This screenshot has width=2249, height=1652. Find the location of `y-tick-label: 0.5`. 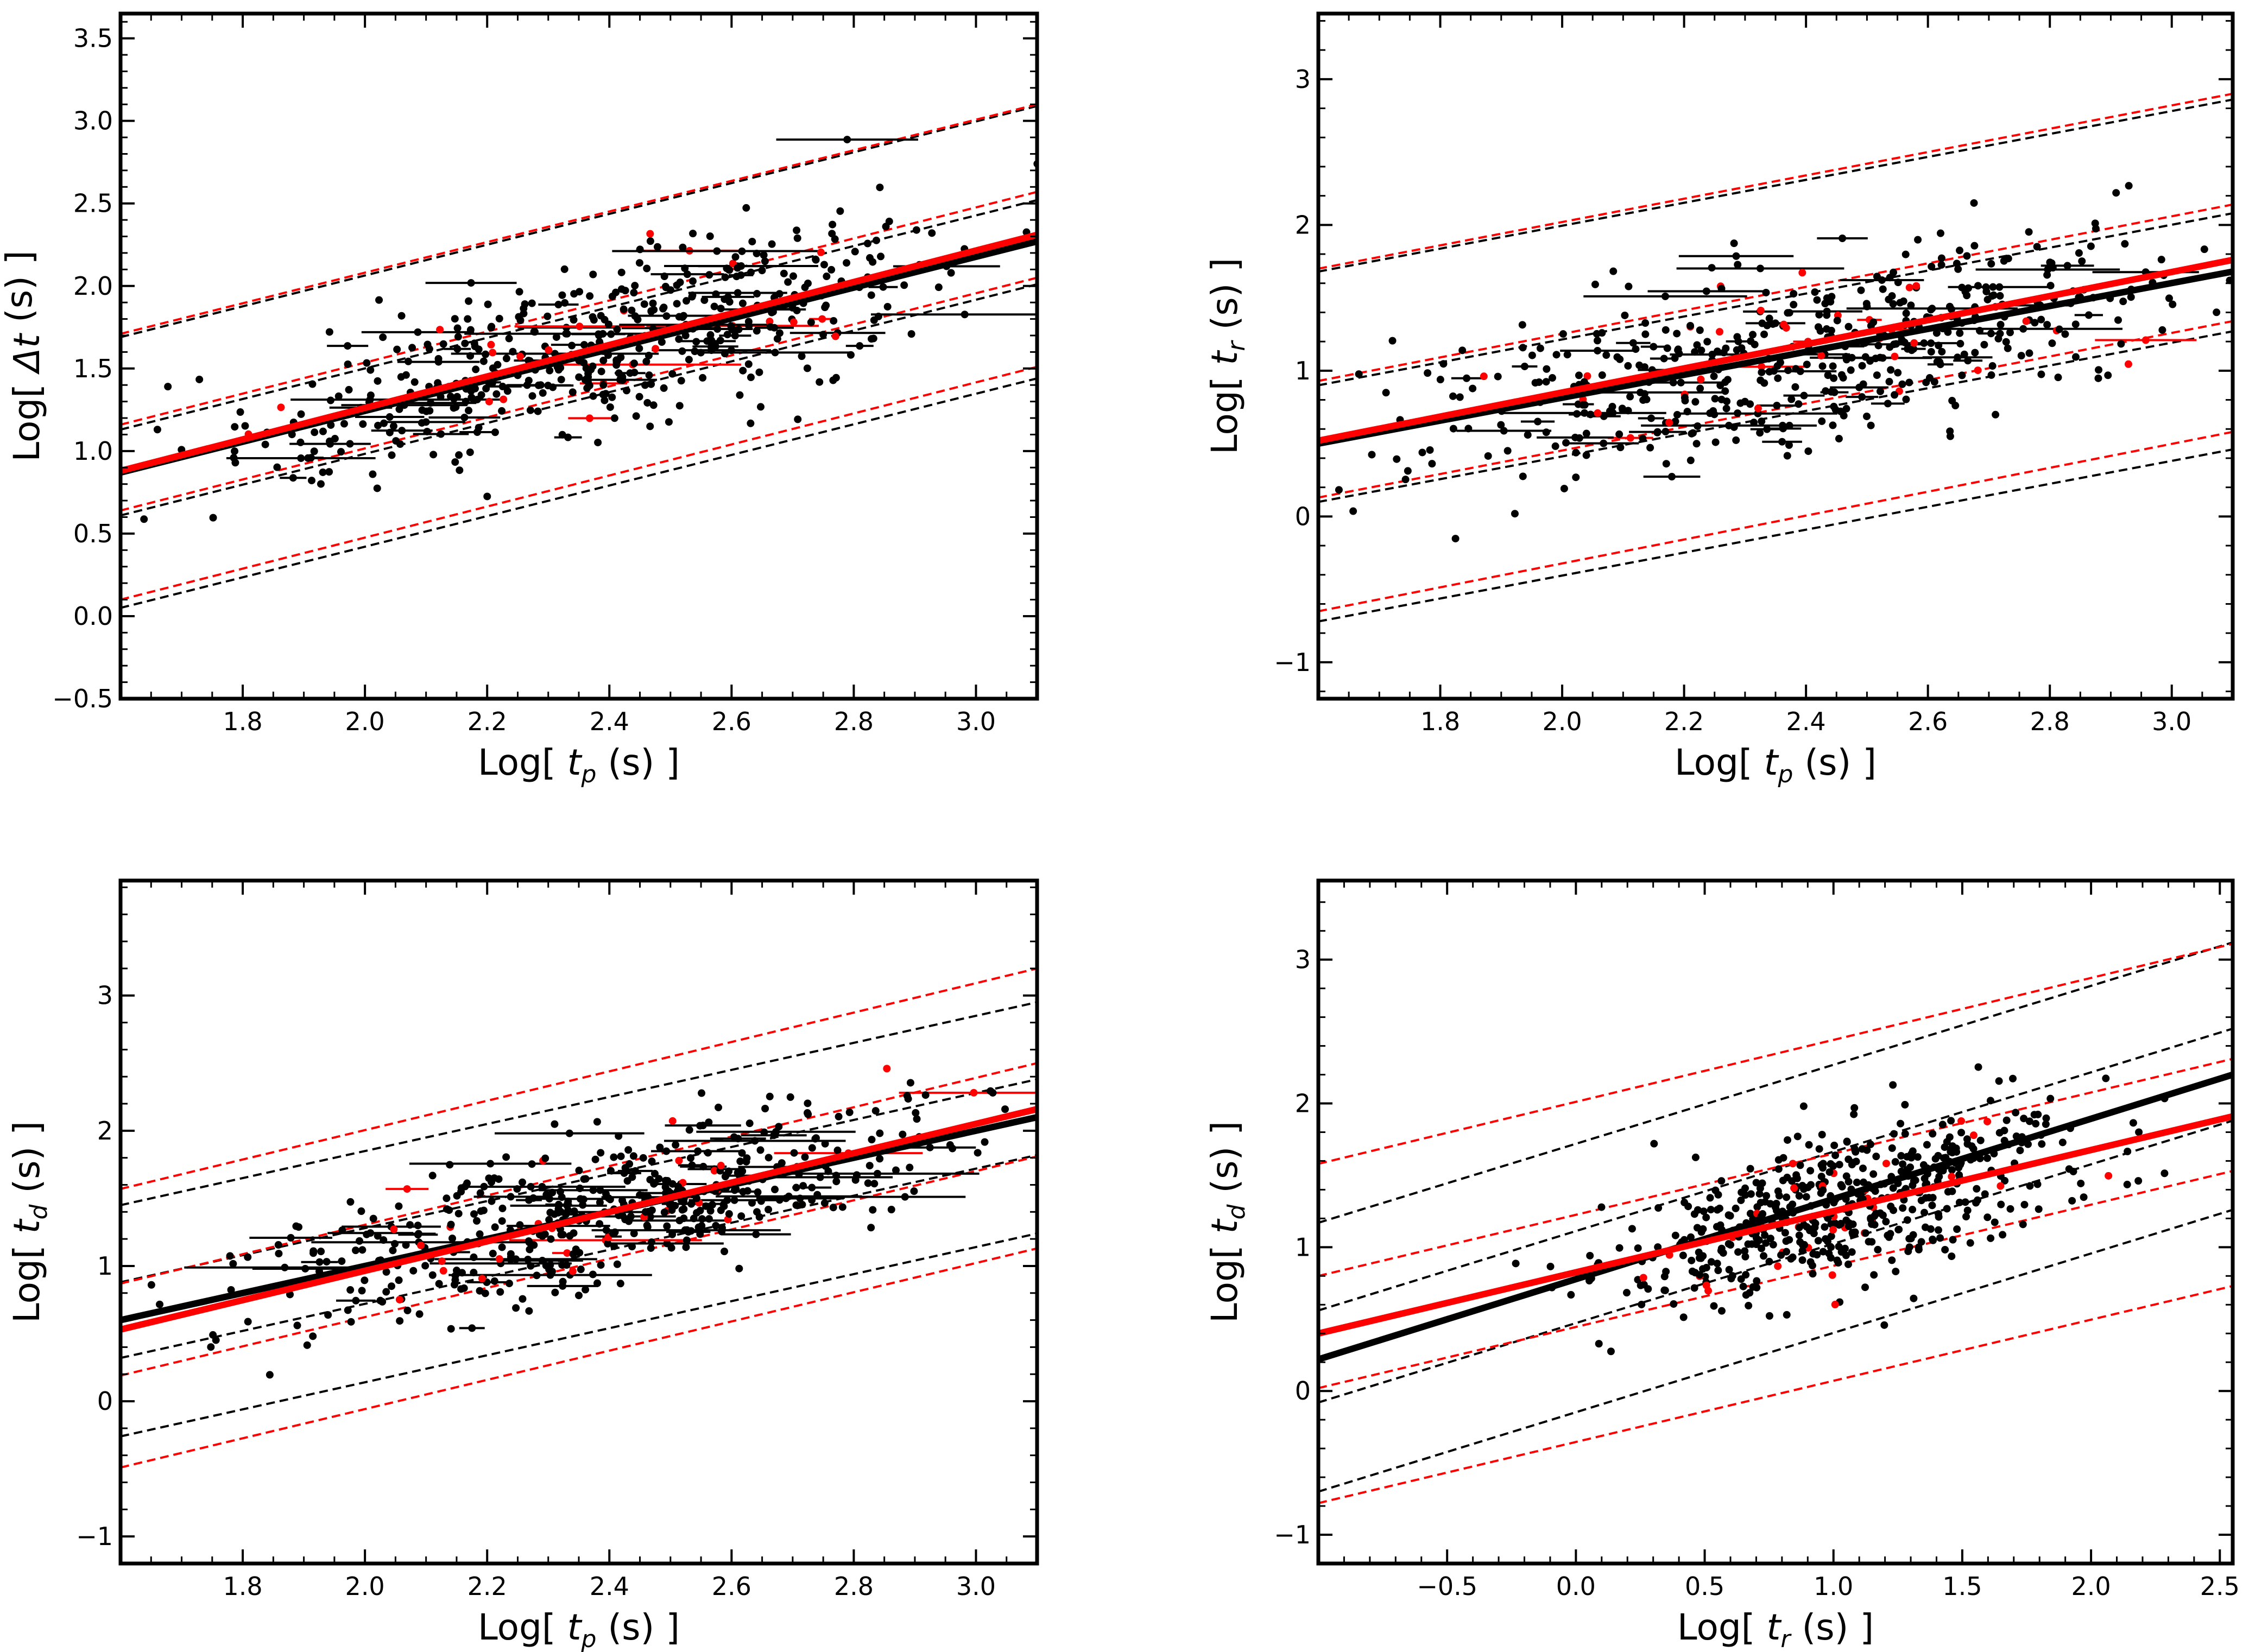

y-tick-label: 0.5 is located at coordinates (93, 533).